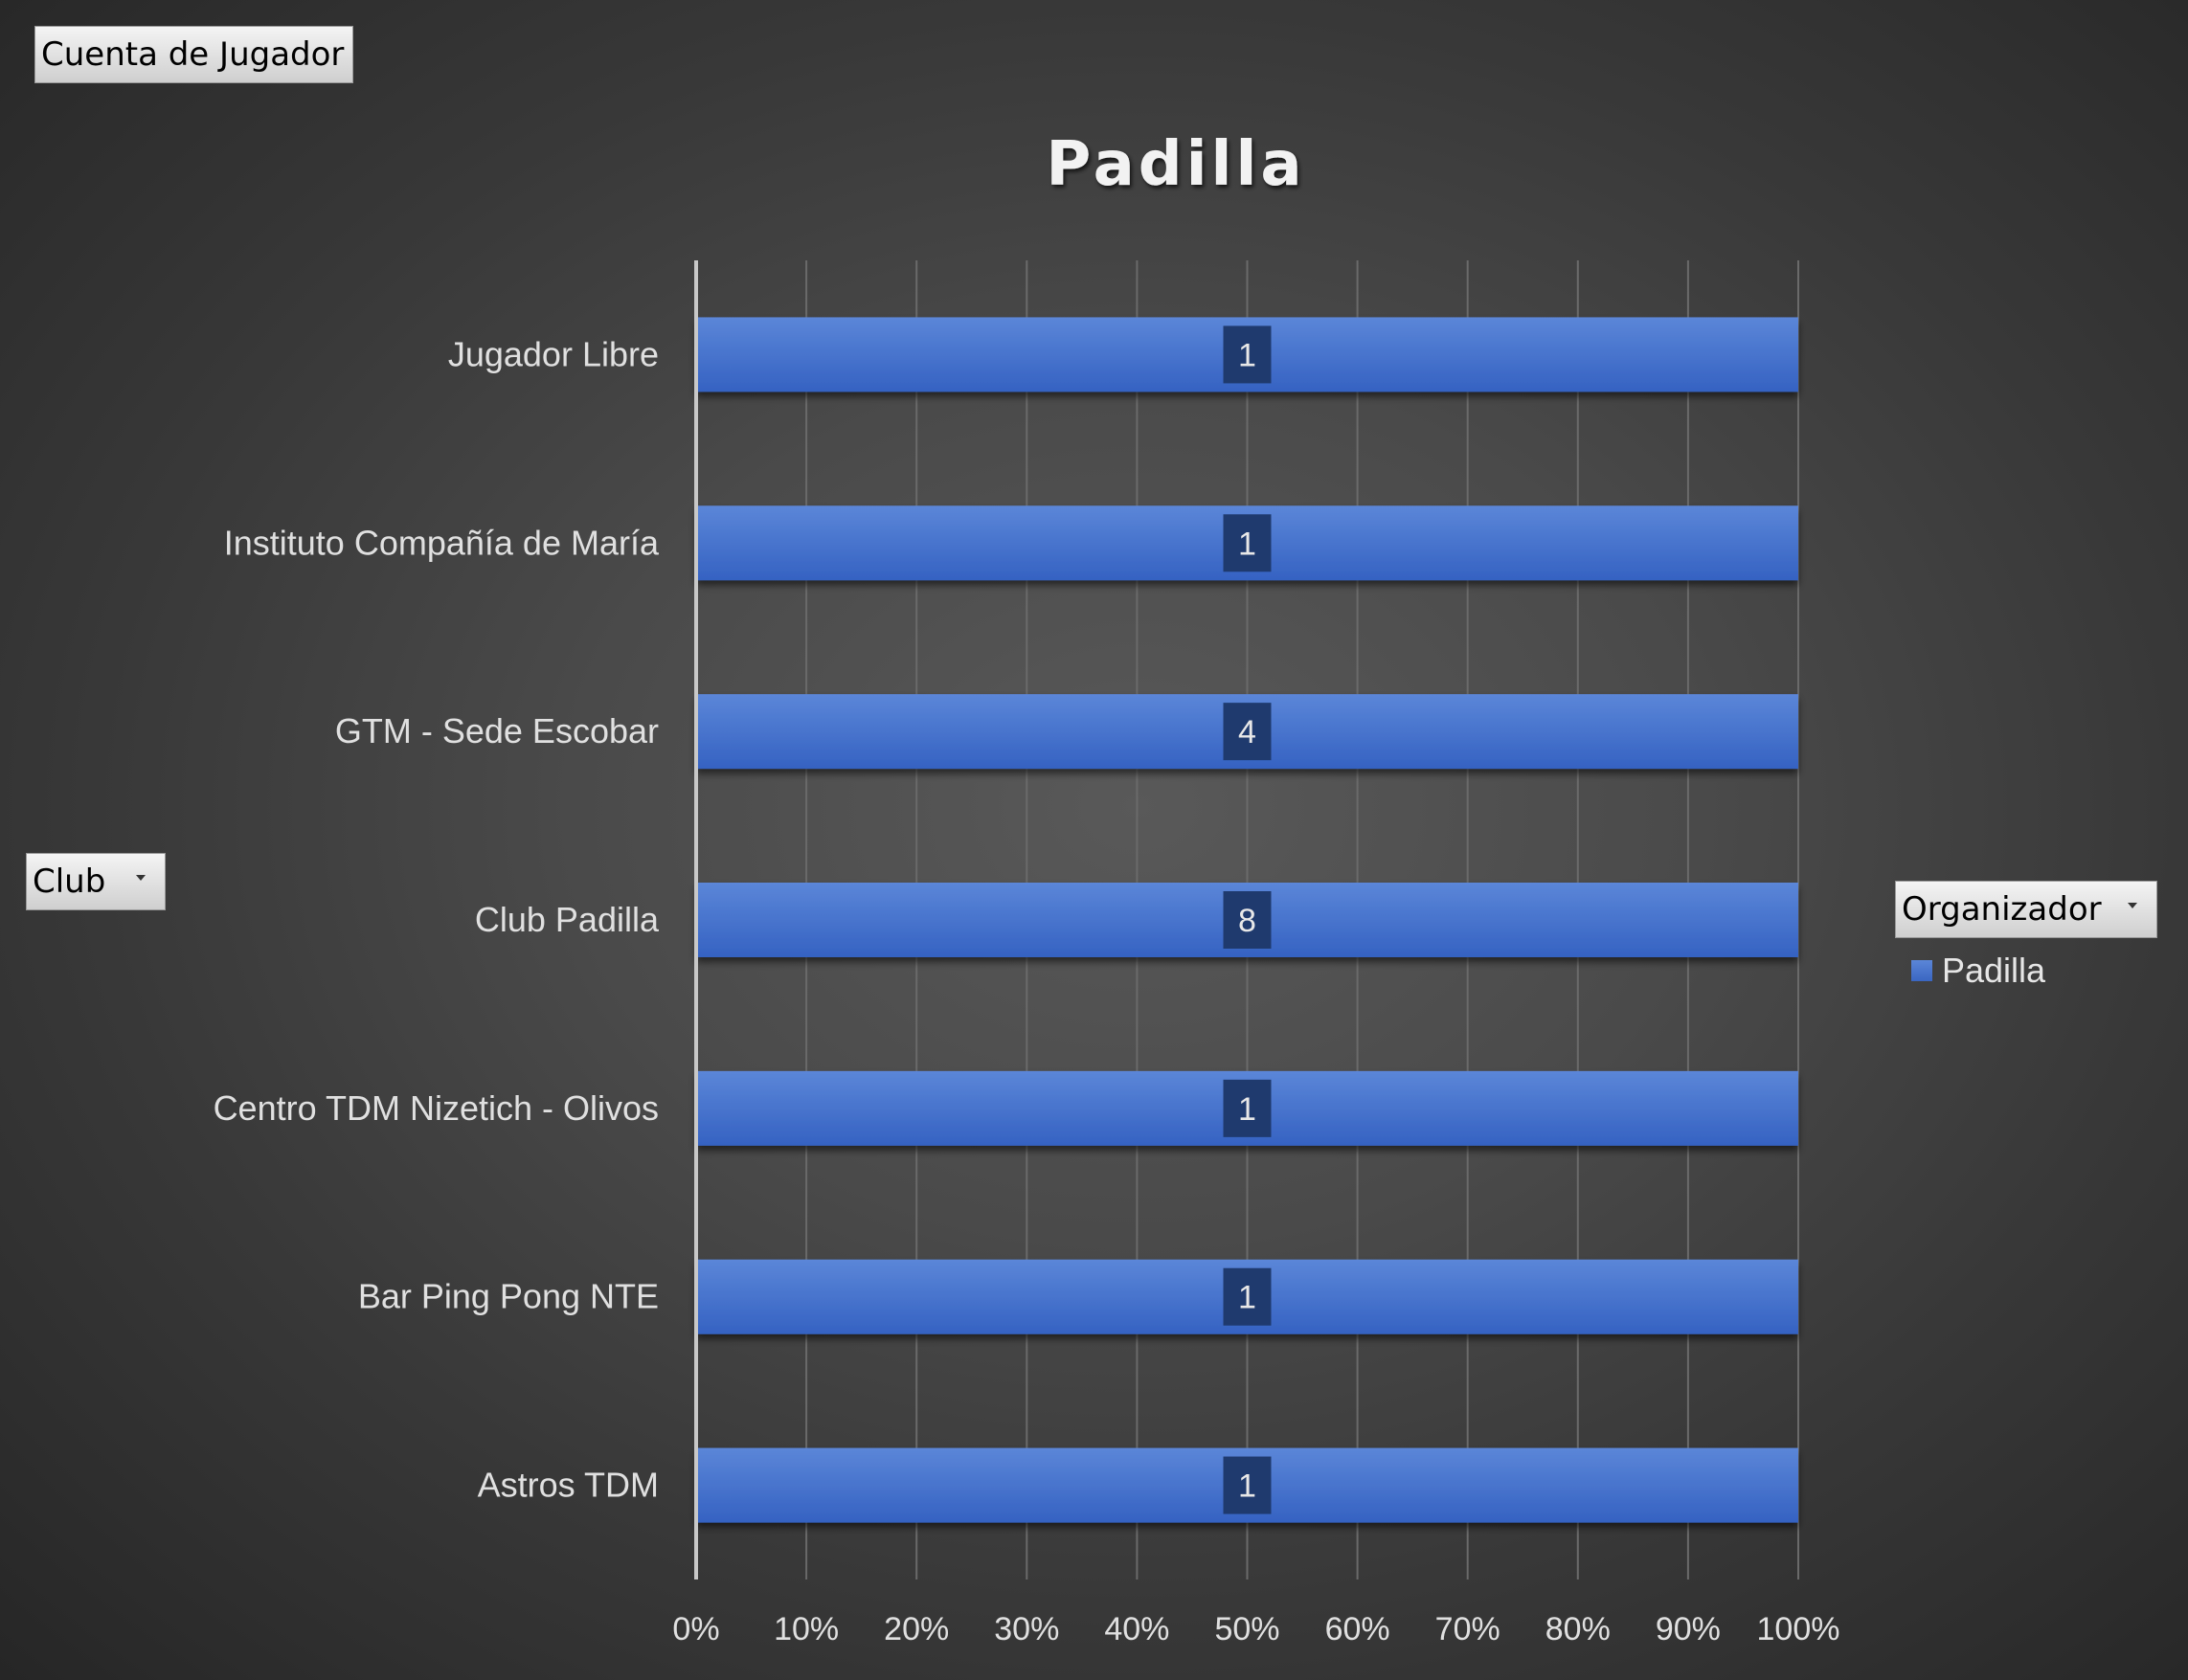 This screenshot has height=1680, width=2188. What do you see at coordinates (553, 353) in the screenshot?
I see `y-category-label: Jugador Libre` at bounding box center [553, 353].